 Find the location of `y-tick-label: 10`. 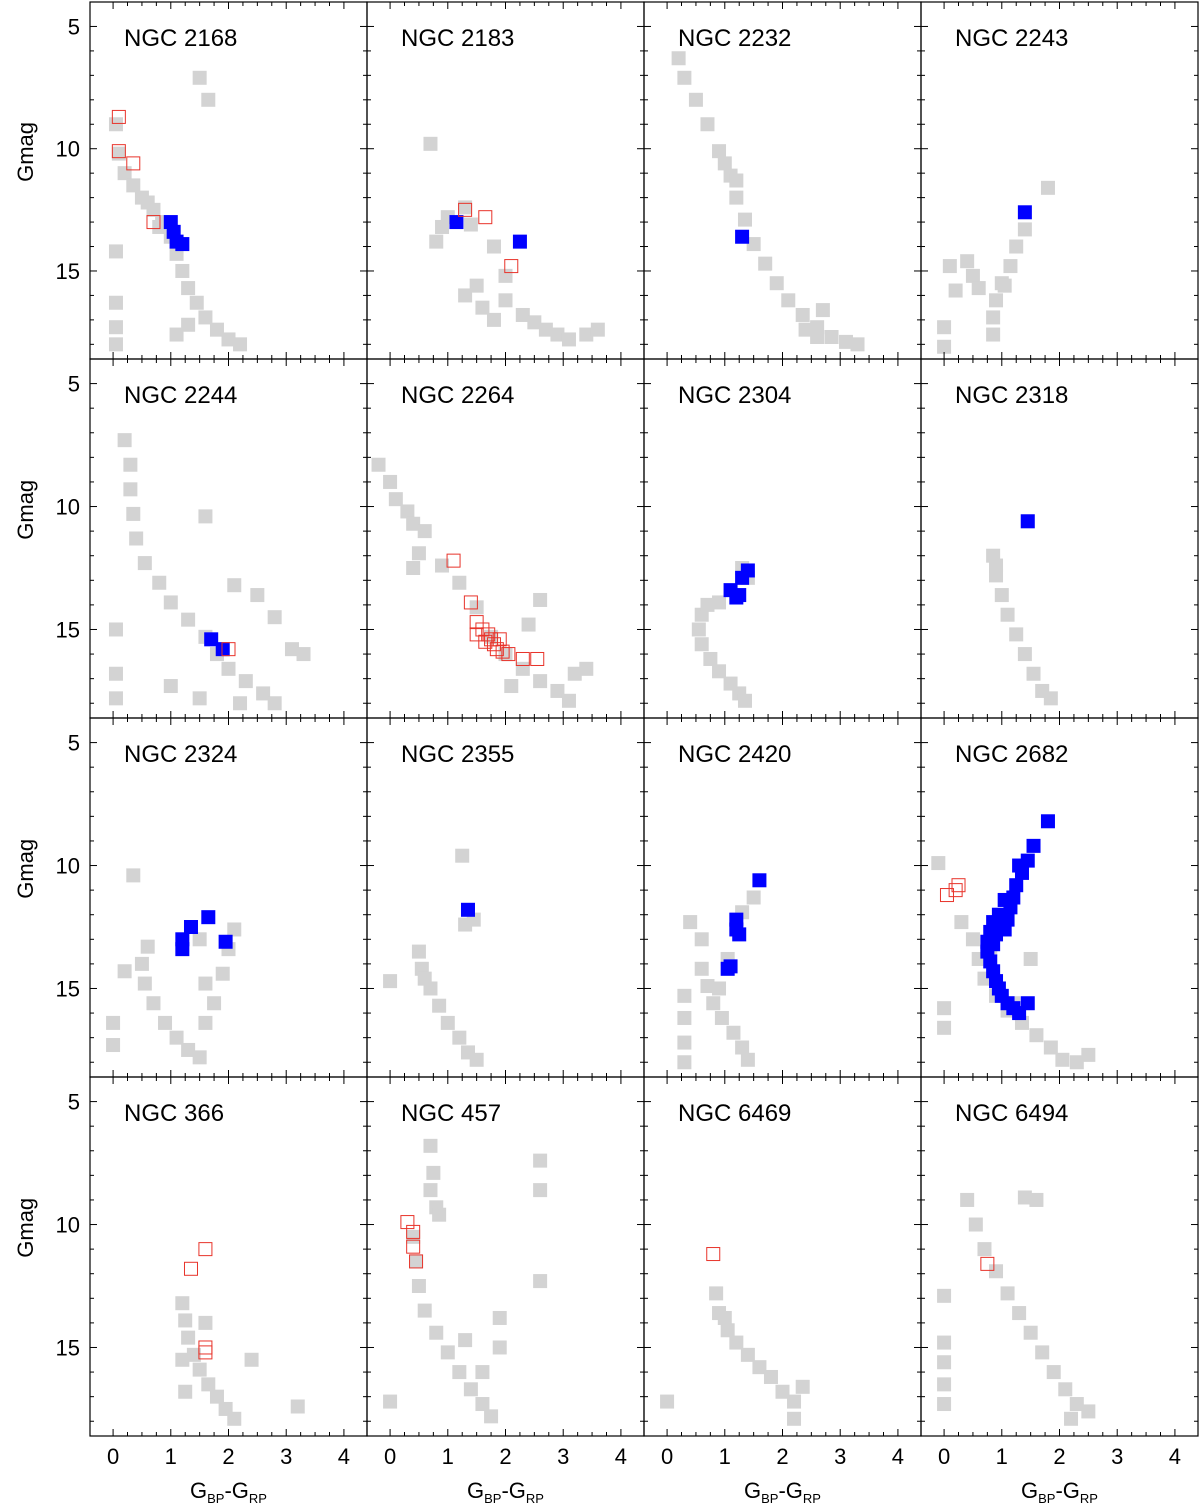

y-tick-label: 10 is located at coordinates (68, 1225).